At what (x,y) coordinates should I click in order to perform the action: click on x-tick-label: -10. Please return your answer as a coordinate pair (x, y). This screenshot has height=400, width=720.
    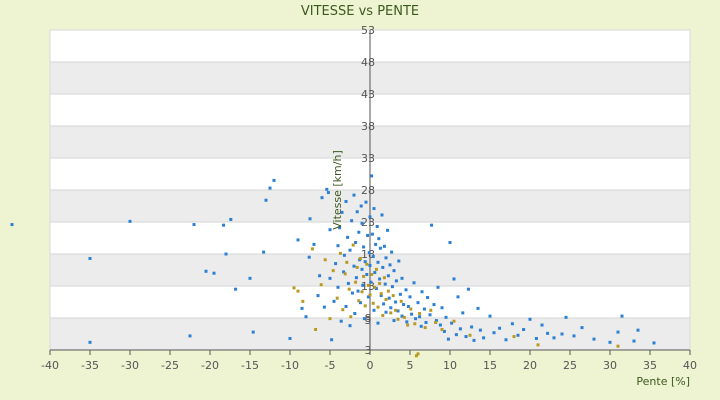
    Looking at the image, I should click on (290, 365).